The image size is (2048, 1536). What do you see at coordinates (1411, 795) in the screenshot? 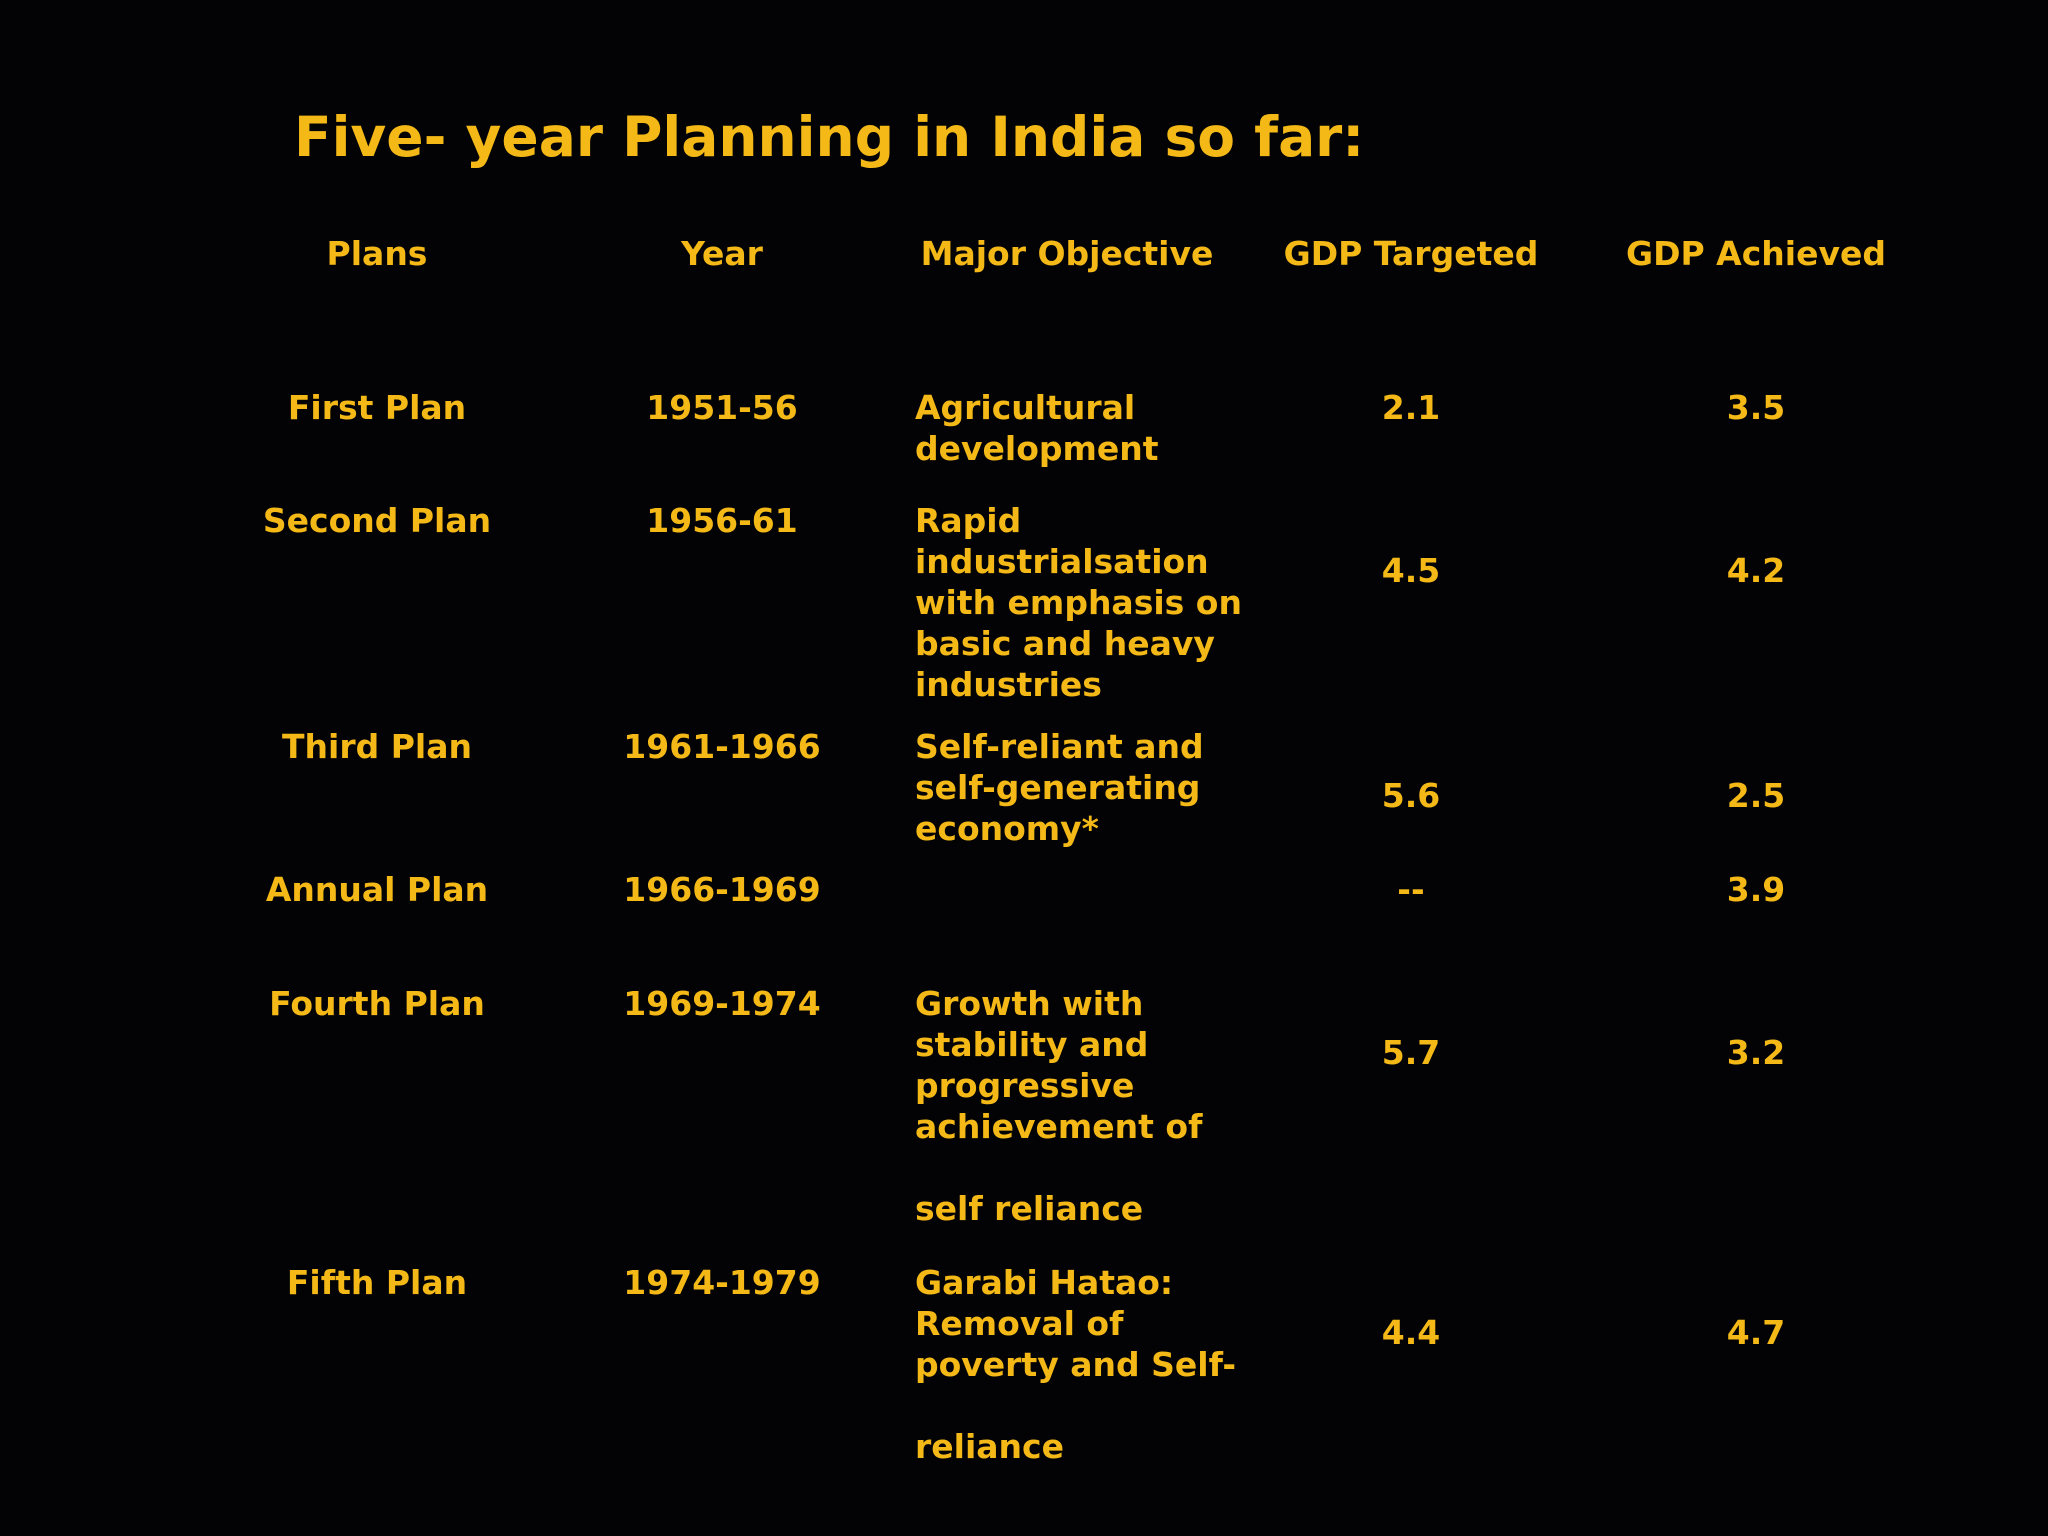
I see `row-3-gdp-targeted: 5.6` at bounding box center [1411, 795].